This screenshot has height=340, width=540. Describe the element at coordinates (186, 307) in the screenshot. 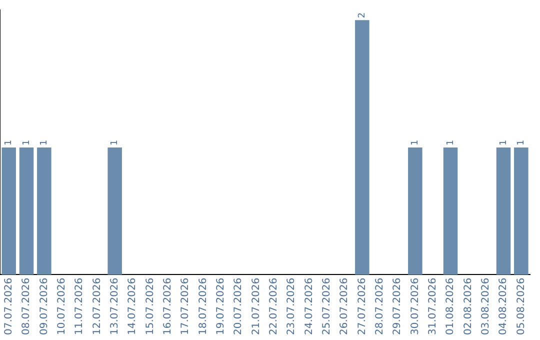

I see `x-tick-label: 17.07.2026` at that location.